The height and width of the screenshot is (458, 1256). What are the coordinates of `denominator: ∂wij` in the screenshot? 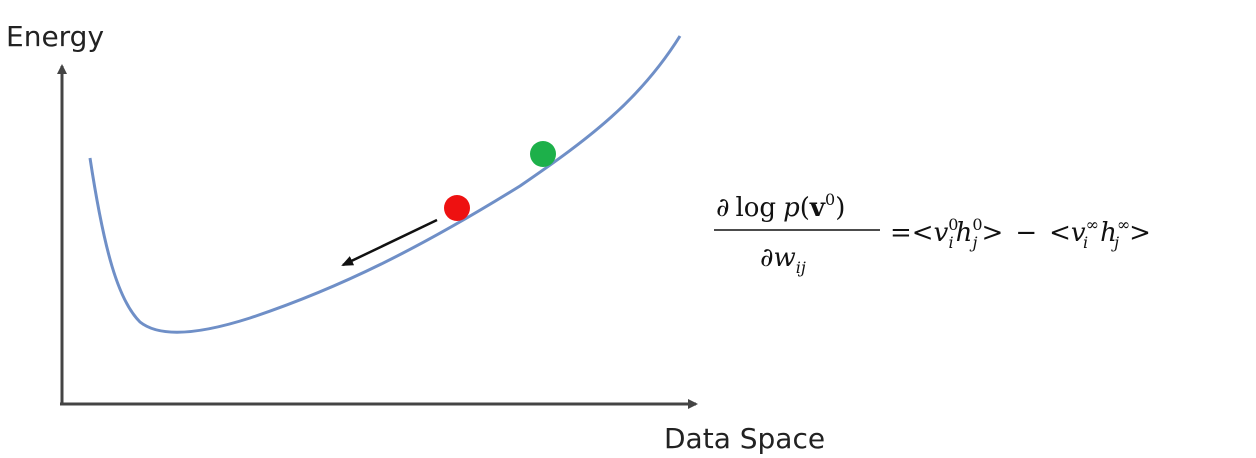 It's located at (783, 260).